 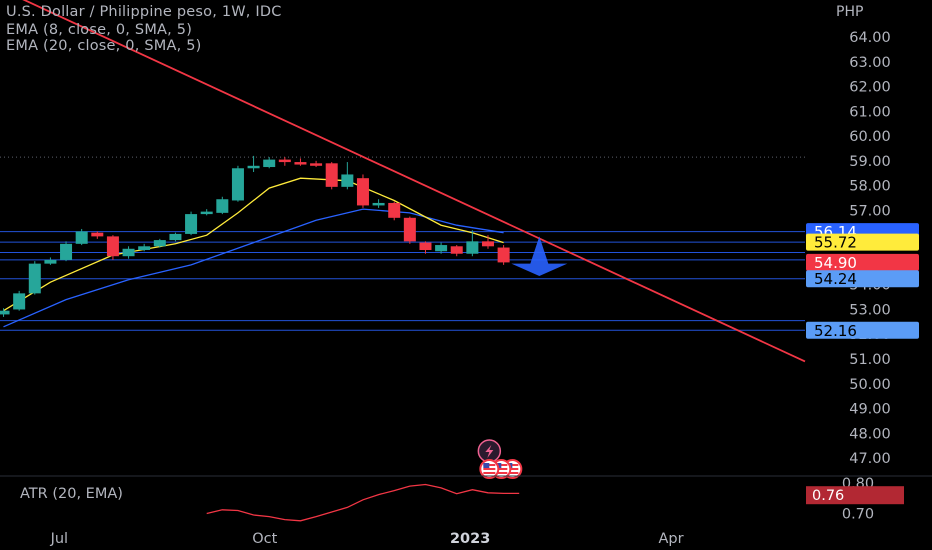 What do you see at coordinates (489, 451) in the screenshot?
I see `lightning-glyph` at bounding box center [489, 451].